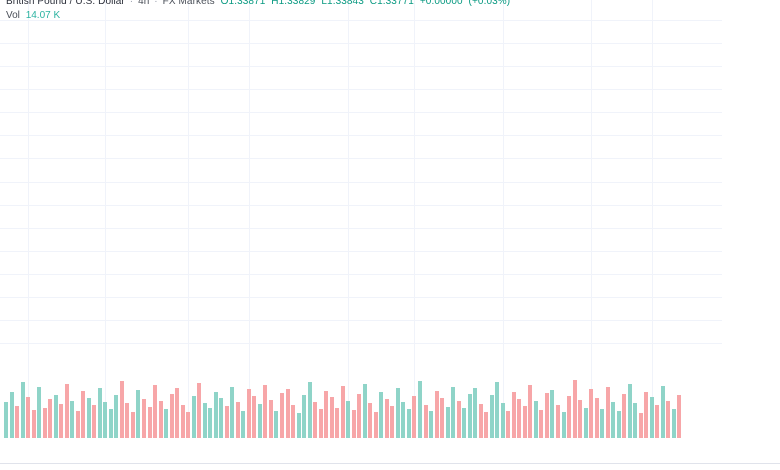  Describe the element at coordinates (188, 3) in the screenshot. I see `exchange-label: FX Markets` at that location.